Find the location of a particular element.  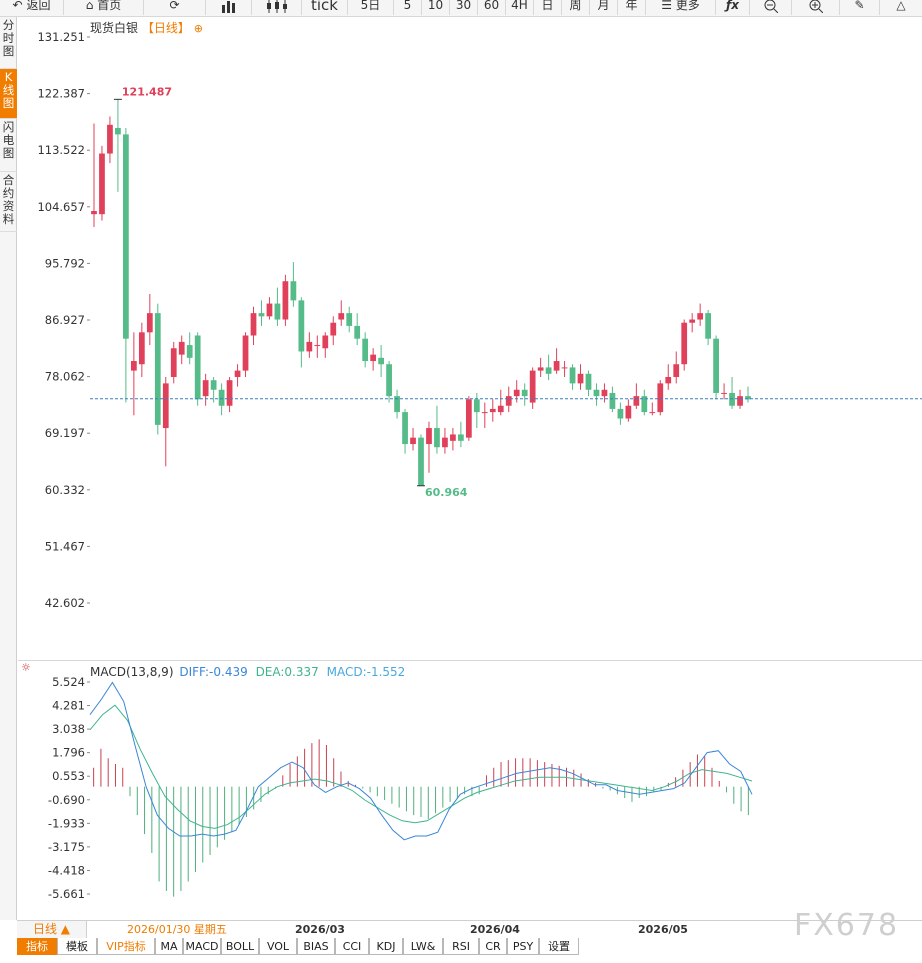

chart-type-button is located at coordinates (229, 7).